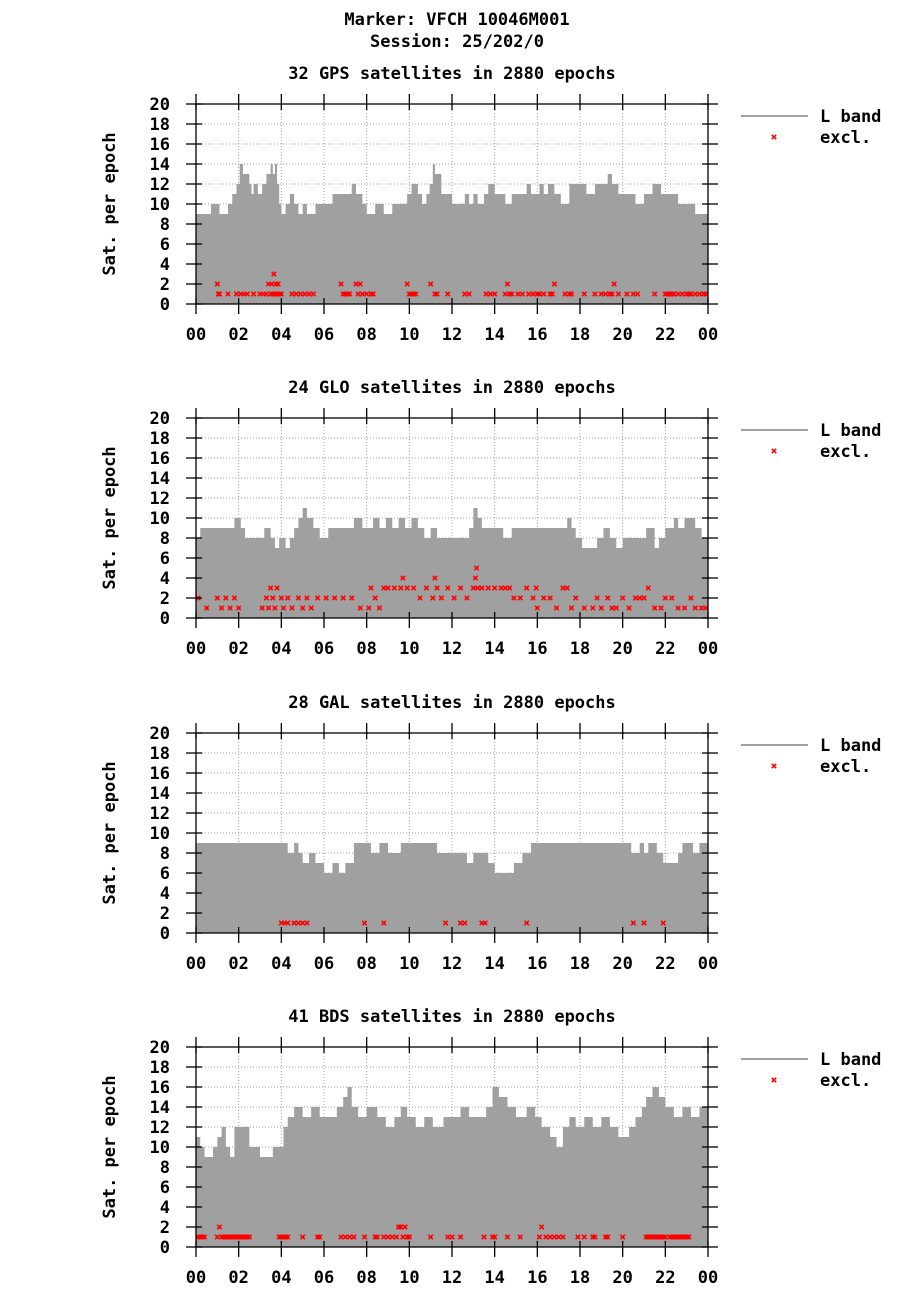 The height and width of the screenshot is (1300, 920). What do you see at coordinates (165, 305) in the screenshot?
I see `y-tick-label: 0` at bounding box center [165, 305].